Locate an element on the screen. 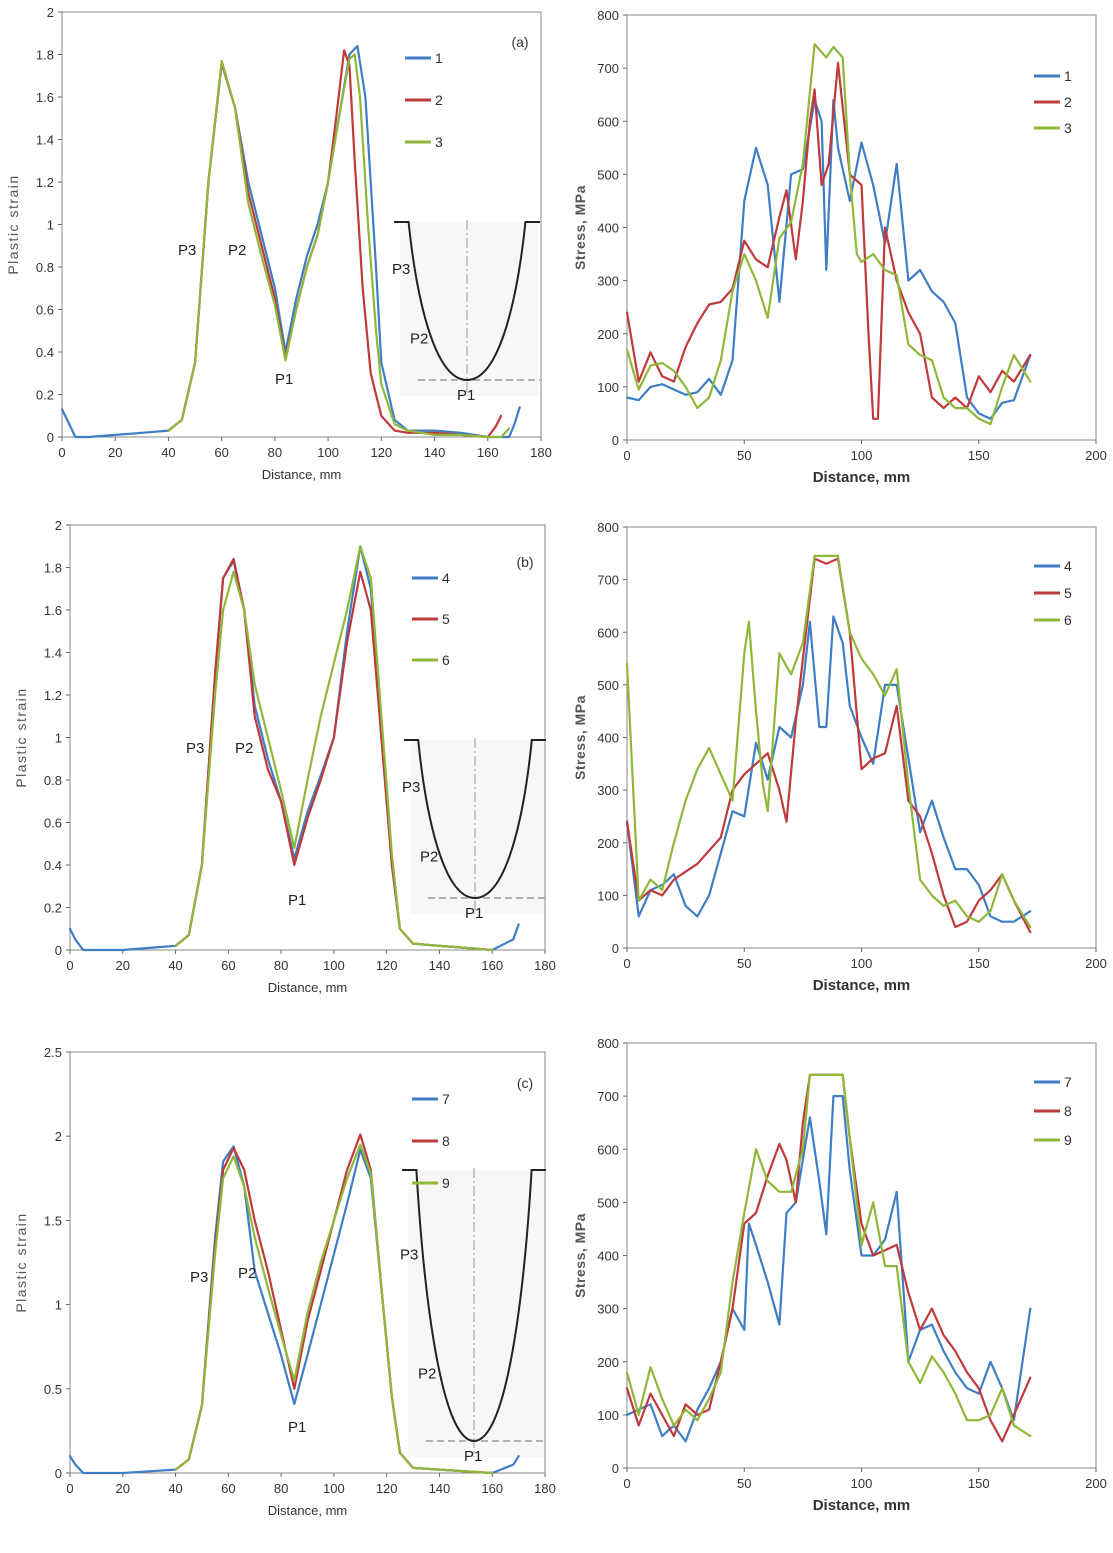  legend-label-9: 9 is located at coordinates (446, 1183).